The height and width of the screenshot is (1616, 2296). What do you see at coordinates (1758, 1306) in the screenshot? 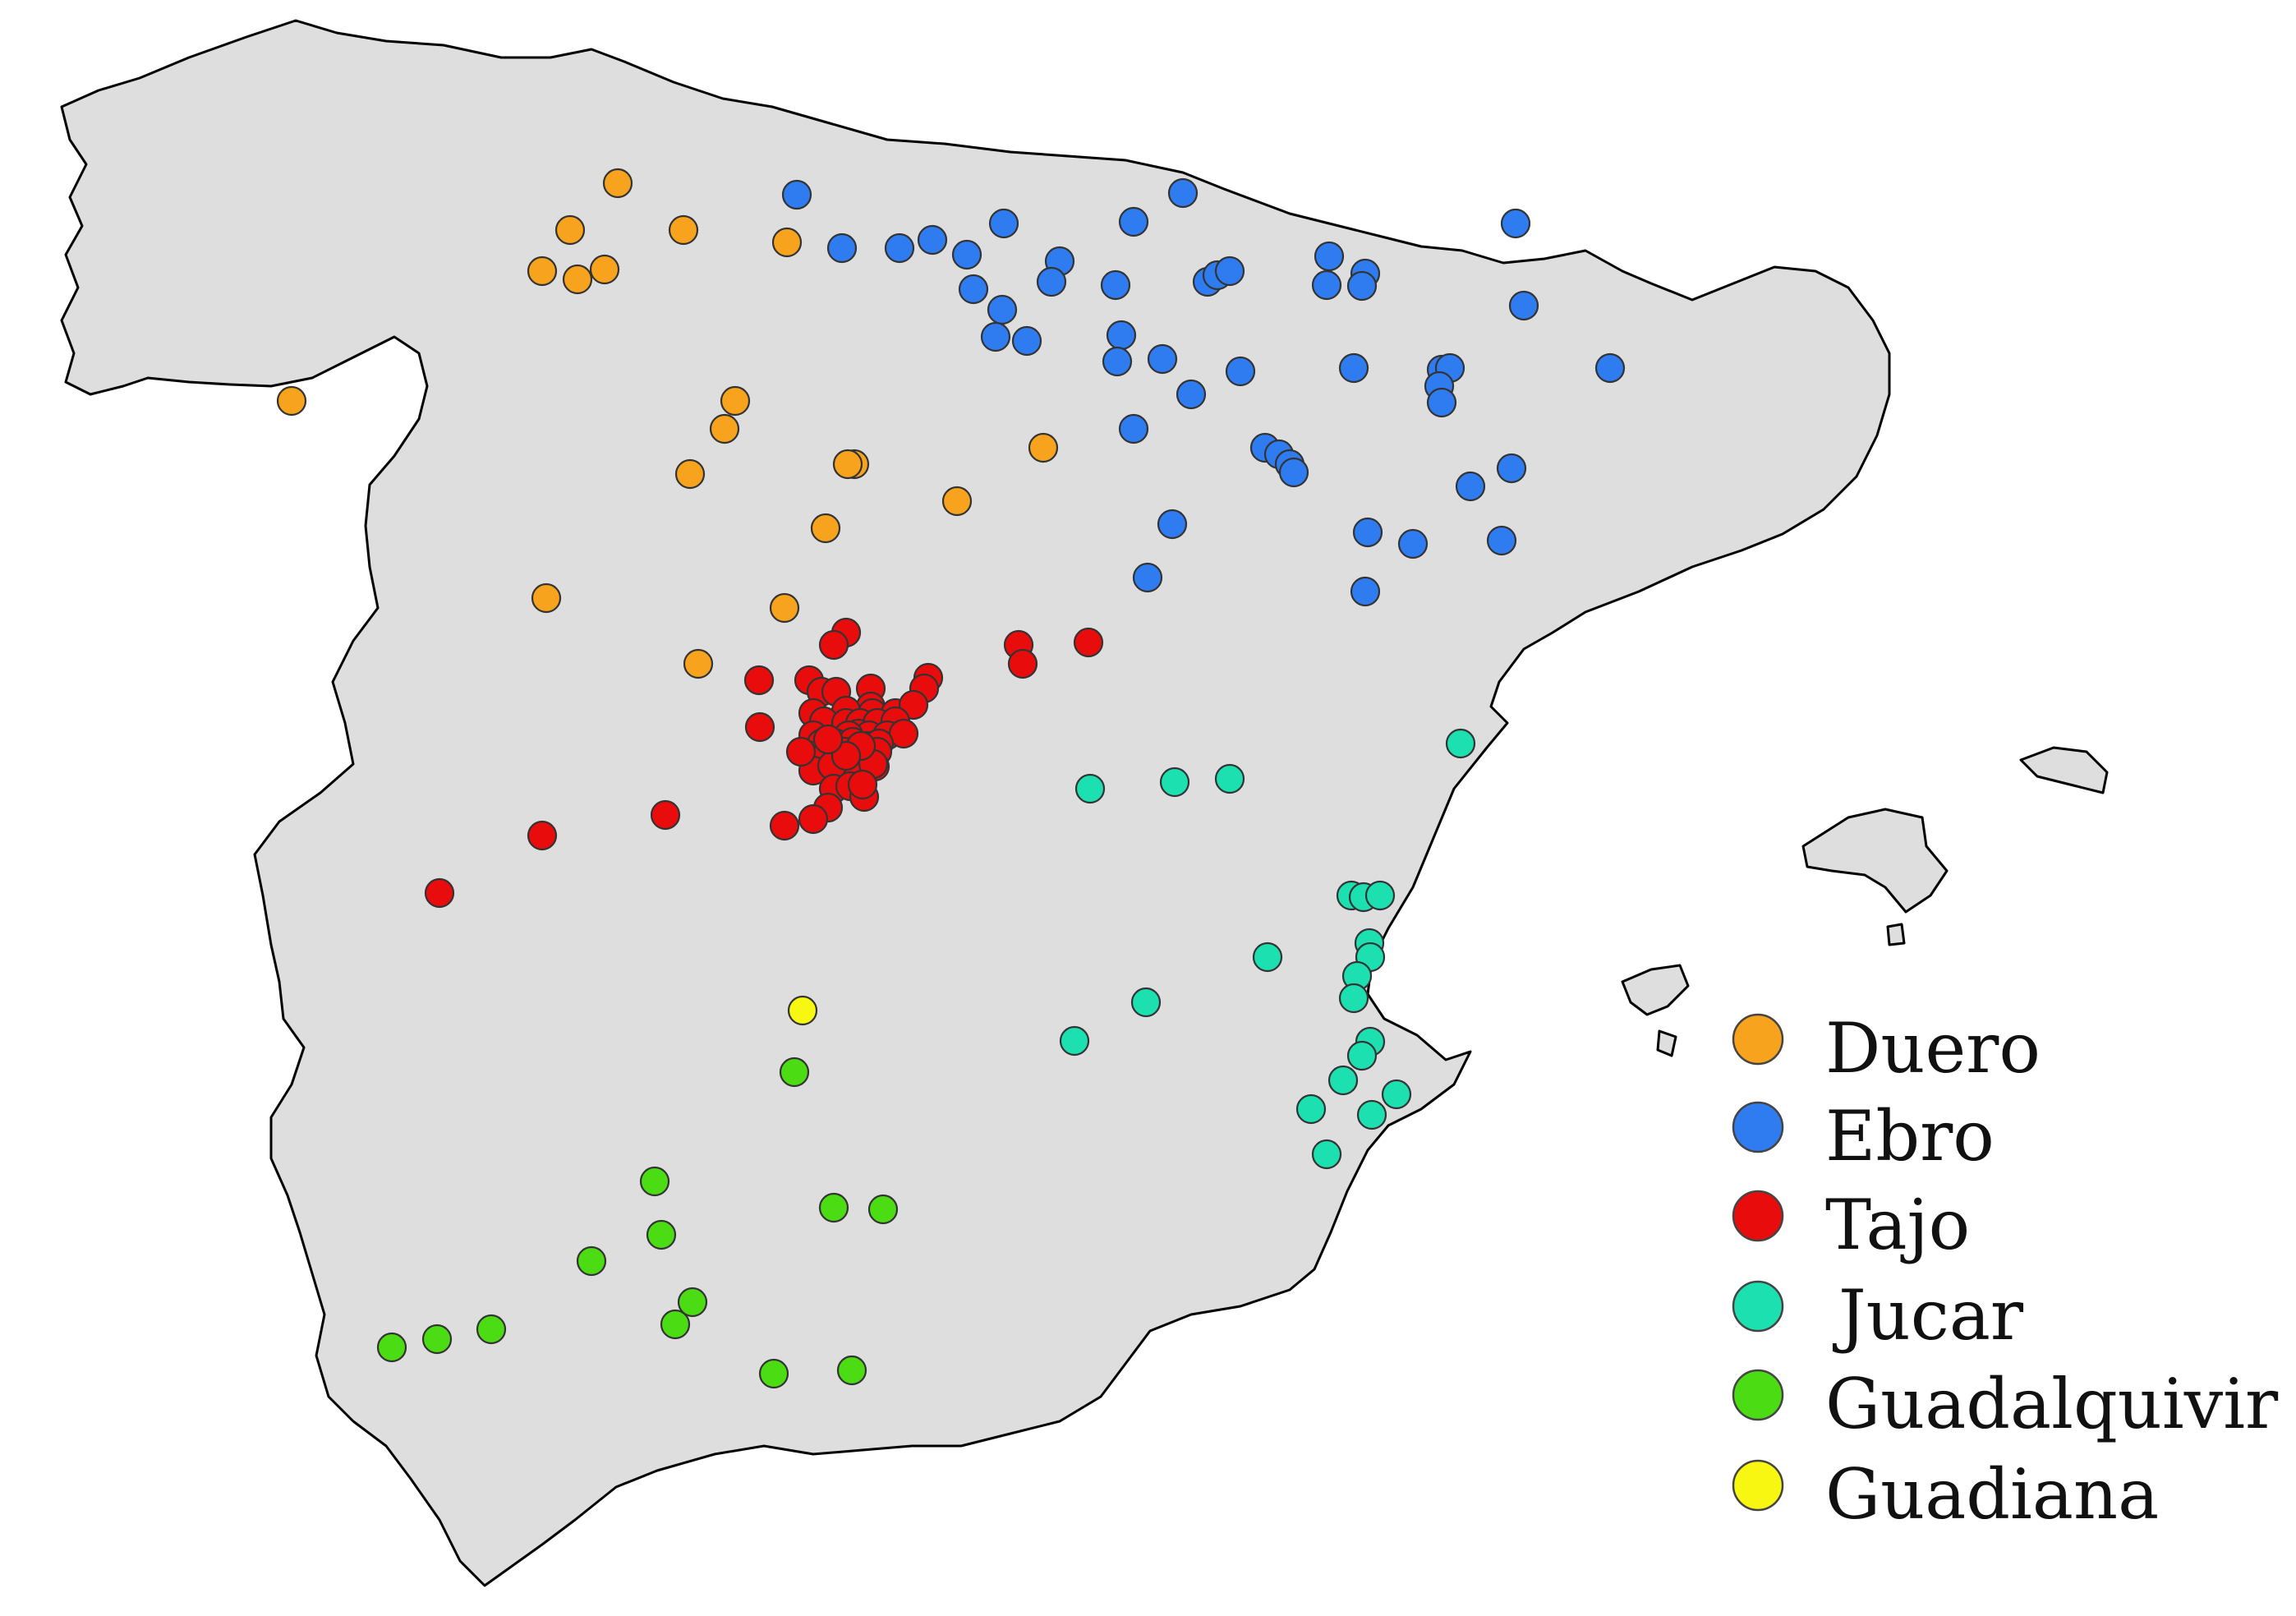
I see `legend-swatch-jucar` at bounding box center [1758, 1306].